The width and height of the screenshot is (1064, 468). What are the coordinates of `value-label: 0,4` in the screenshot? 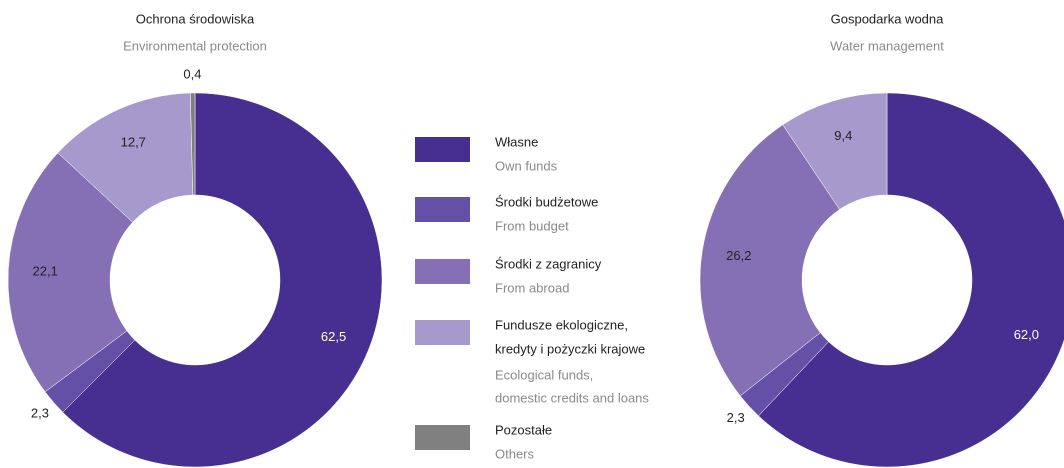 It's located at (192, 73).